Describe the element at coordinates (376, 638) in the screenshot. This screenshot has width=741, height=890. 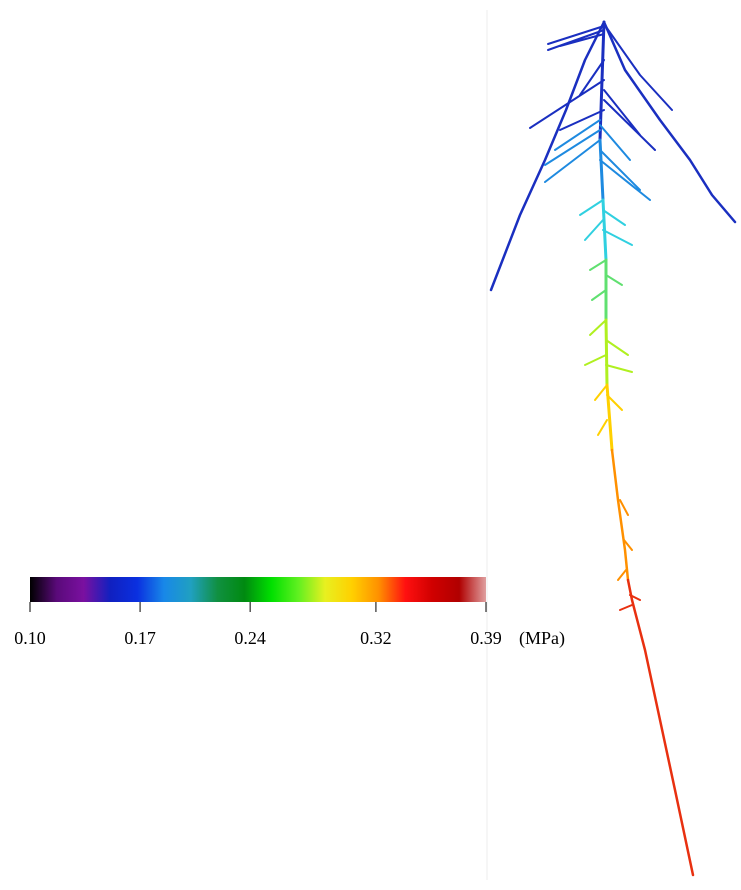
I see `tick-label: 0.32` at that location.